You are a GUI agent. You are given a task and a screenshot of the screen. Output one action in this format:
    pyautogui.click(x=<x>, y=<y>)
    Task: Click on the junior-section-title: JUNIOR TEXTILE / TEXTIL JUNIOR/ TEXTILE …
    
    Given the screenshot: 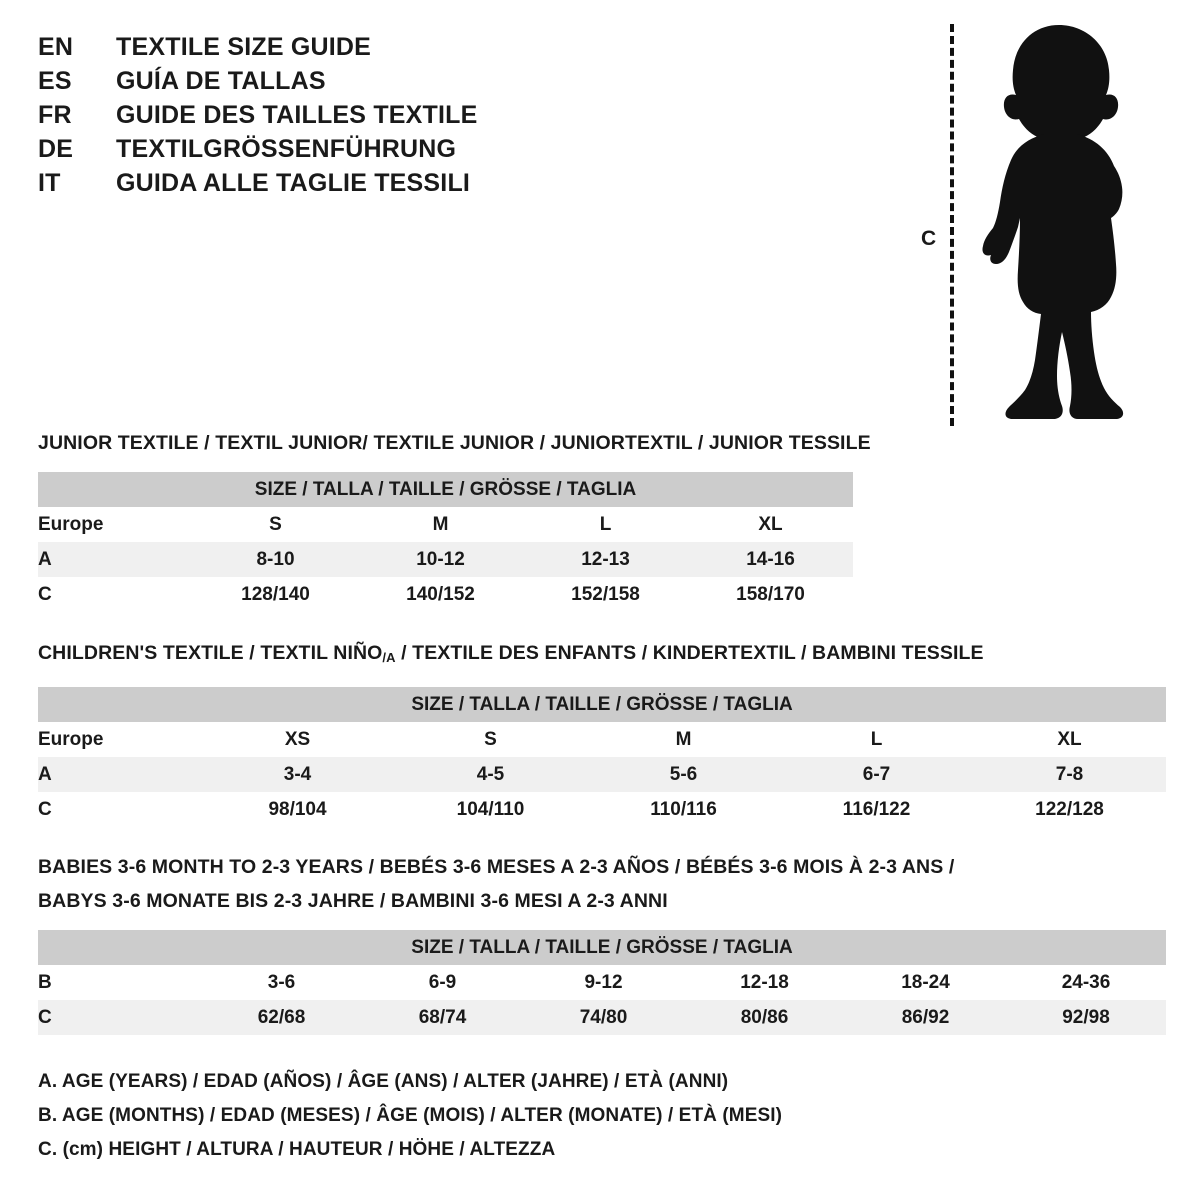 What is the action you would take?
    pyautogui.click(x=454, y=443)
    